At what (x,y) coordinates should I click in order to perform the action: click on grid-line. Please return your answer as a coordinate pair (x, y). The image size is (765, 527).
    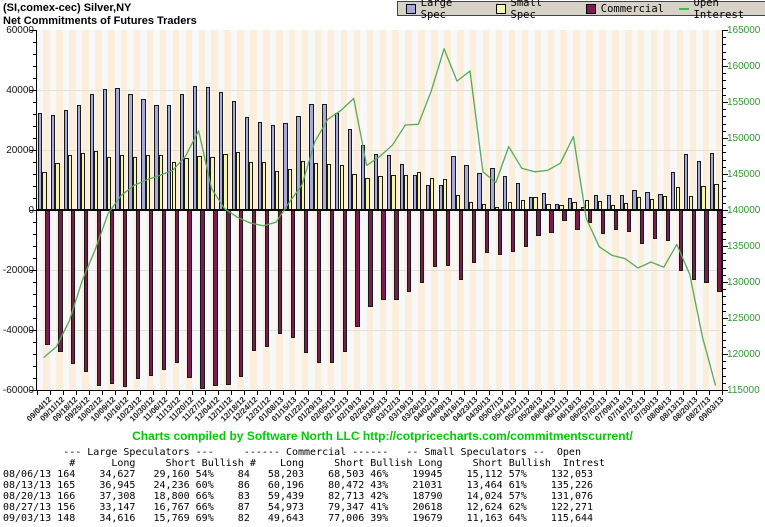
    Looking at the image, I should click on (379, 150).